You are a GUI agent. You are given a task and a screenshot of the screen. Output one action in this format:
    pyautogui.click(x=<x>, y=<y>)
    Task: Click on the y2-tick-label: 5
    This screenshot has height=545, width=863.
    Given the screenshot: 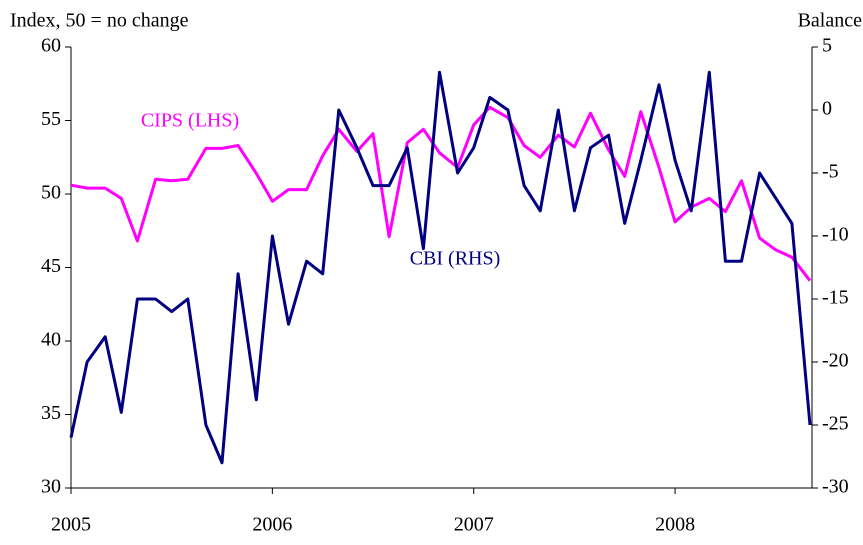 What is the action you would take?
    pyautogui.click(x=827, y=46)
    